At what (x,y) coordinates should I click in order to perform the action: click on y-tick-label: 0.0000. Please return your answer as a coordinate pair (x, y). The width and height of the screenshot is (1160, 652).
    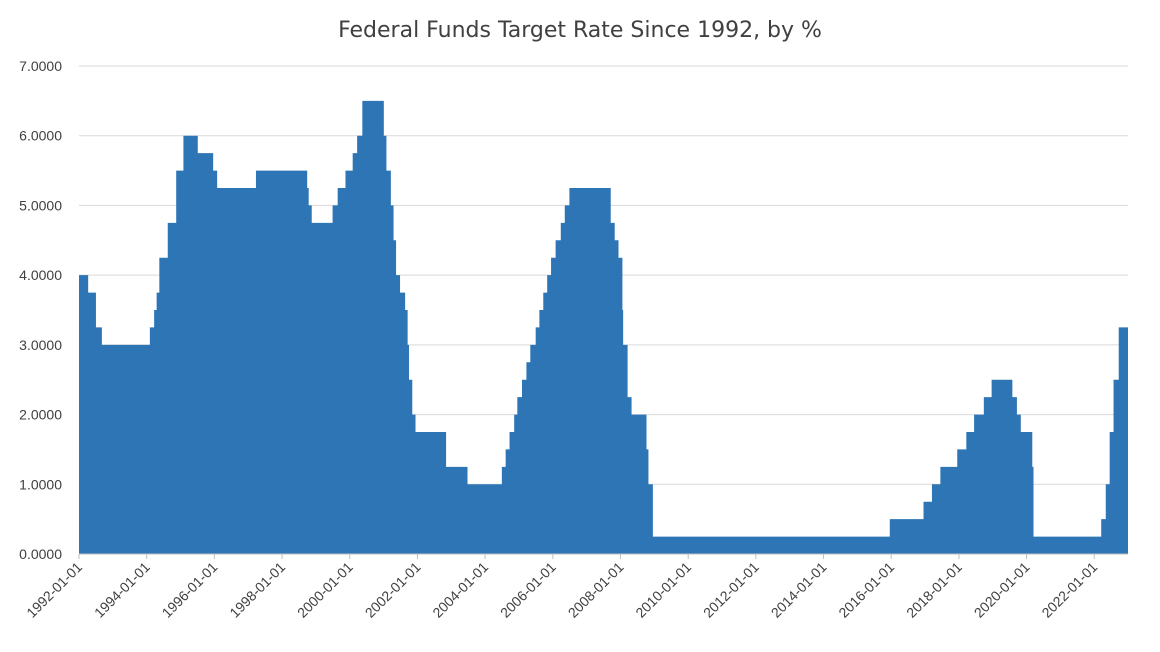
    Looking at the image, I should click on (40, 554).